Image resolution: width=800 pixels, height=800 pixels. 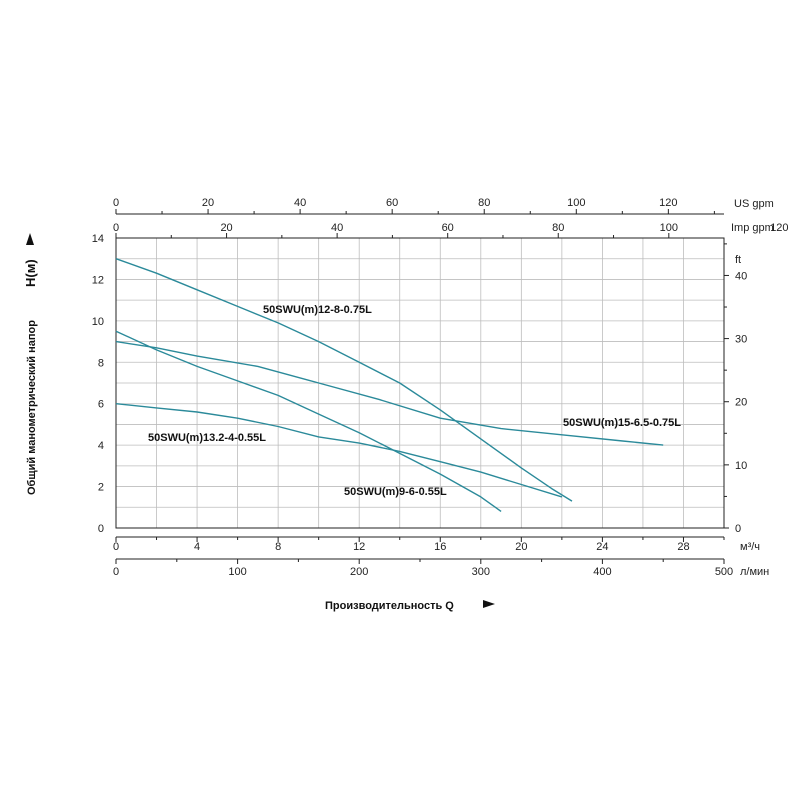 I want to click on imp-gpm-tick-label: 40, so click(x=337, y=228).